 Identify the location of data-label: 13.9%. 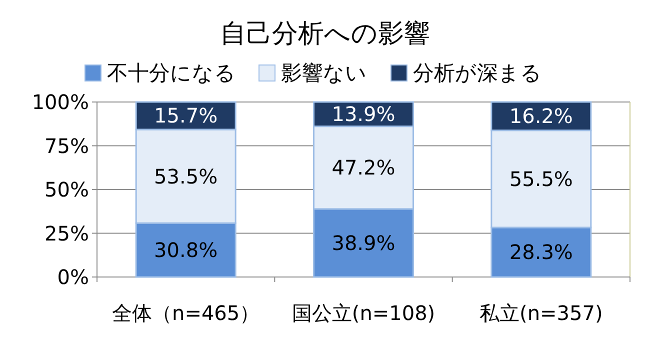
(364, 114).